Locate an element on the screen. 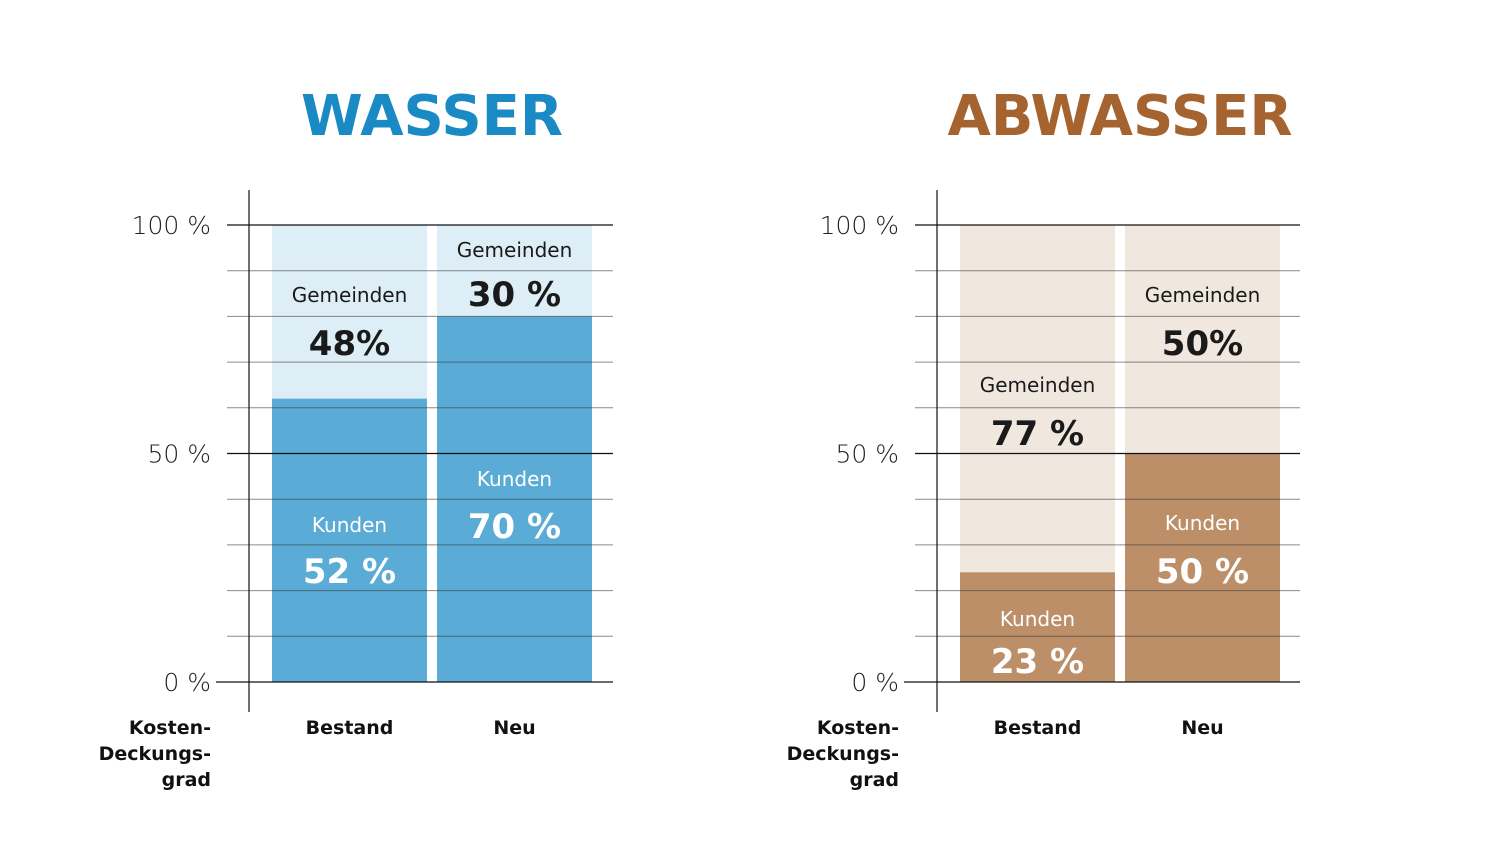 The width and height of the screenshot is (1493, 844). data-label-kunden: 50 % is located at coordinates (1202, 572).